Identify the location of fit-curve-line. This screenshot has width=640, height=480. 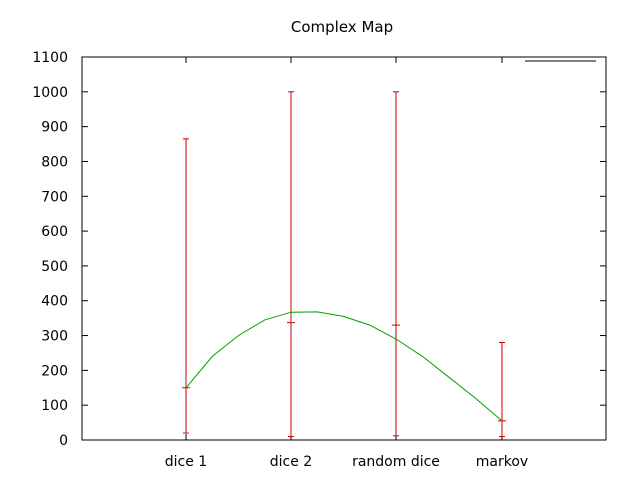
(344, 366).